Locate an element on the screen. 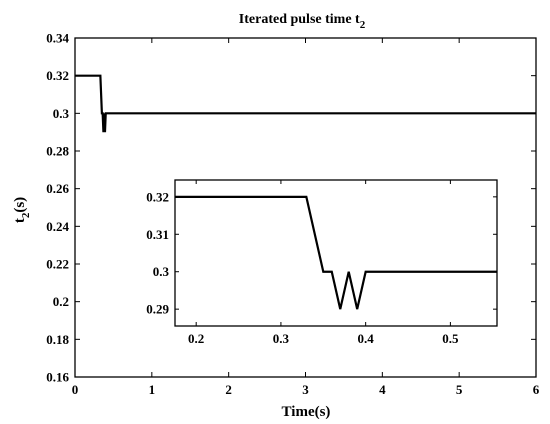 Image resolution: width=550 pixels, height=424 pixels. main-x-tick-label: 5 is located at coordinates (459, 389).